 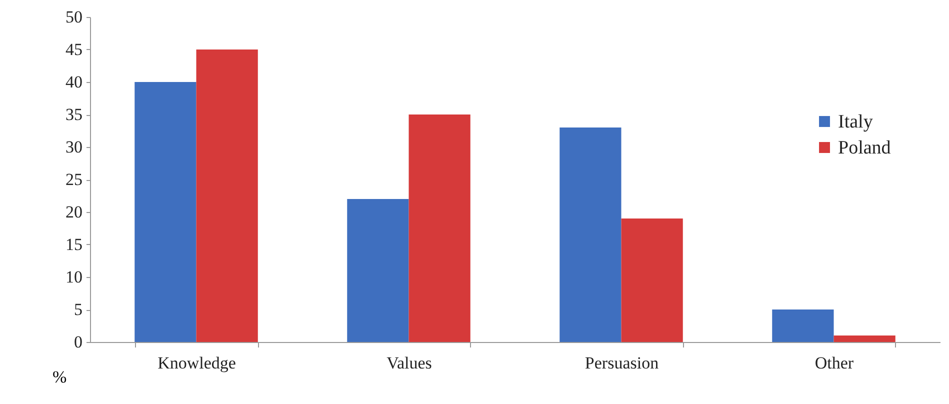 I want to click on y-axis-title: %, so click(x=59, y=377).